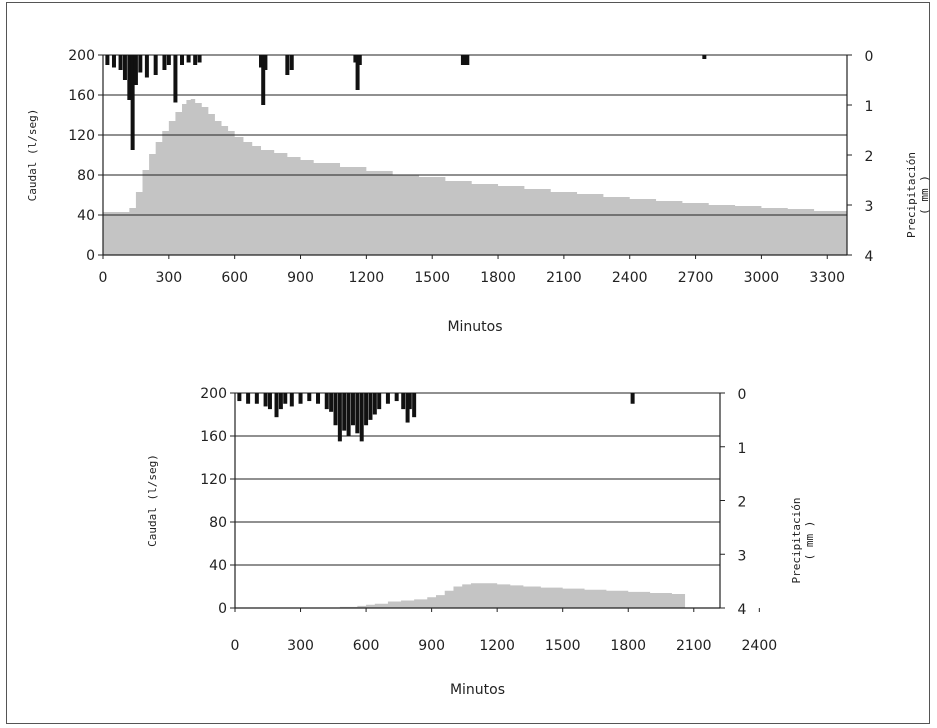 The image size is (937, 728). Describe the element at coordinates (762, 278) in the screenshot. I see `x-tick-label: 3000` at that location.